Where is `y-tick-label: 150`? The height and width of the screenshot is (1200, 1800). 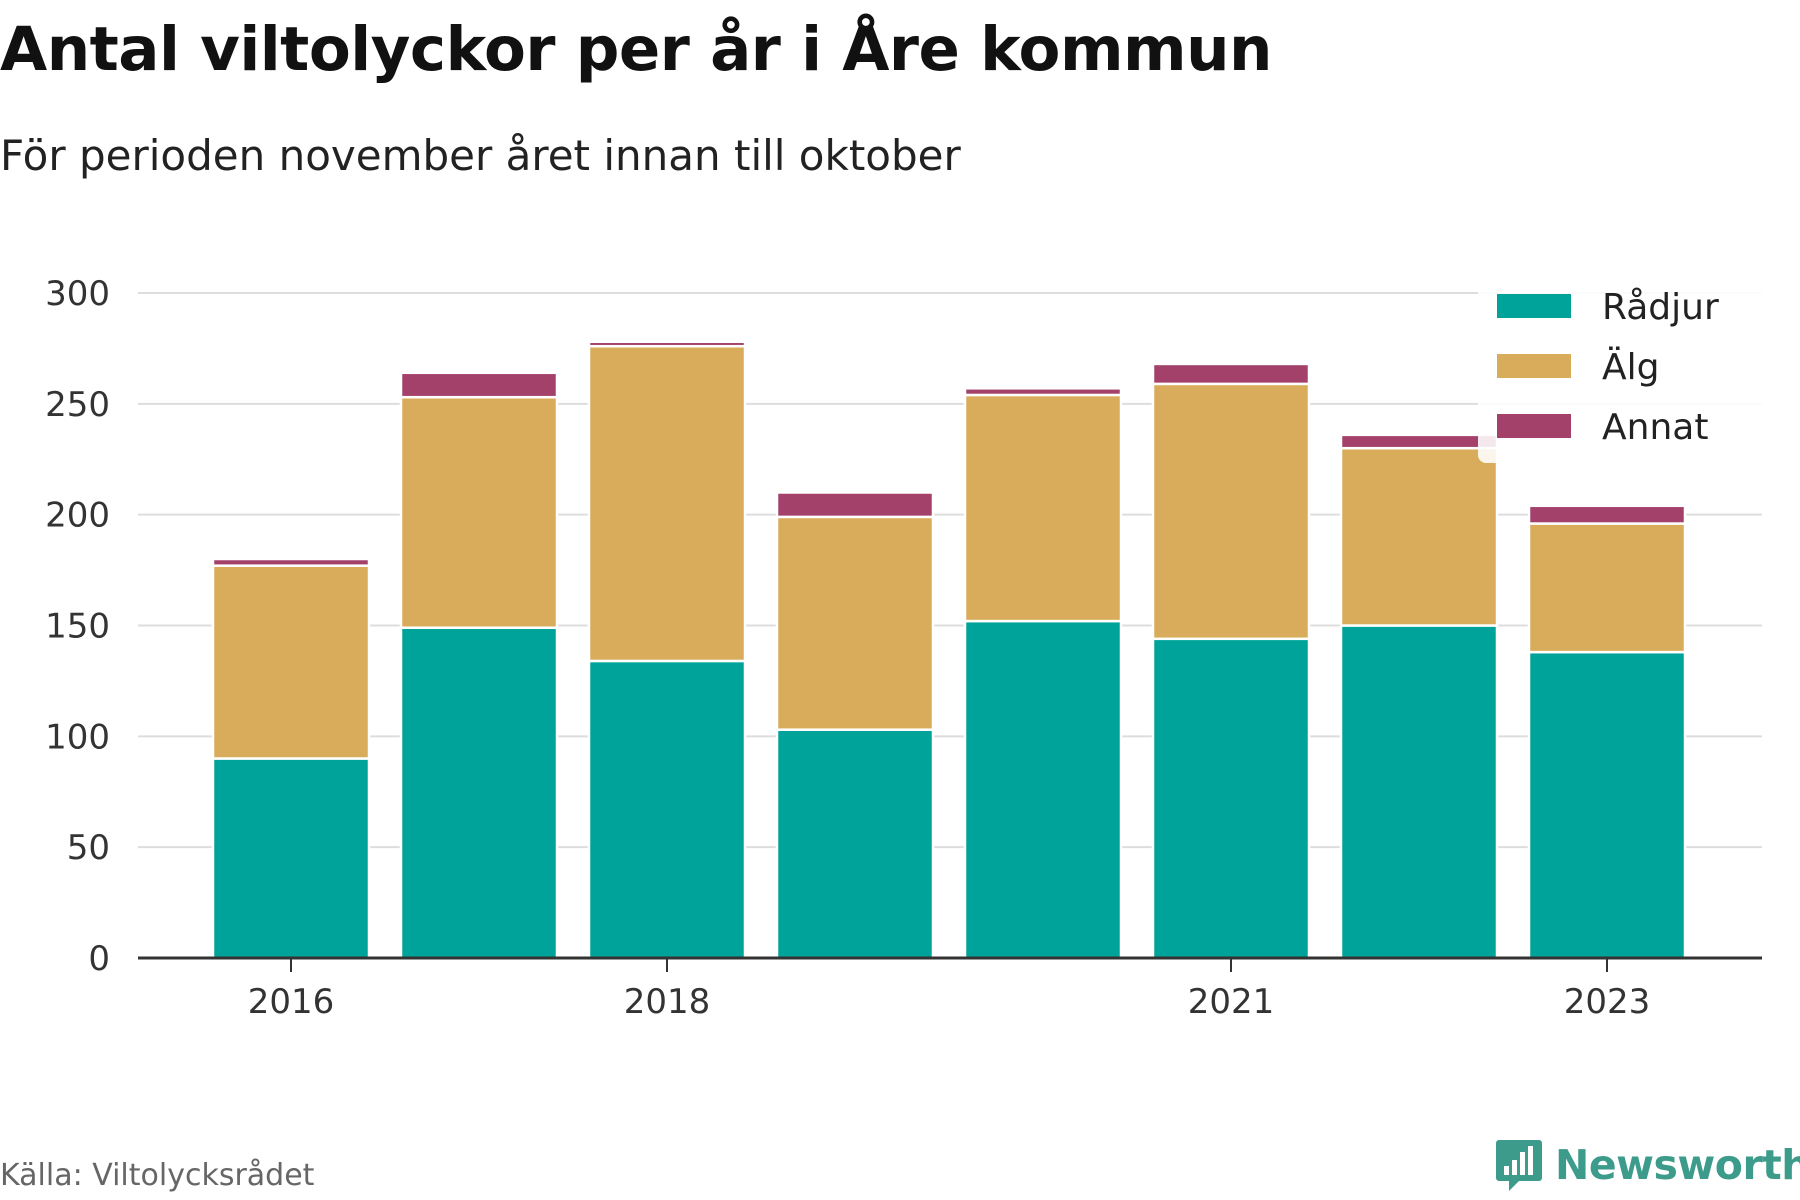
y-tick-label: 150 is located at coordinates (77, 627).